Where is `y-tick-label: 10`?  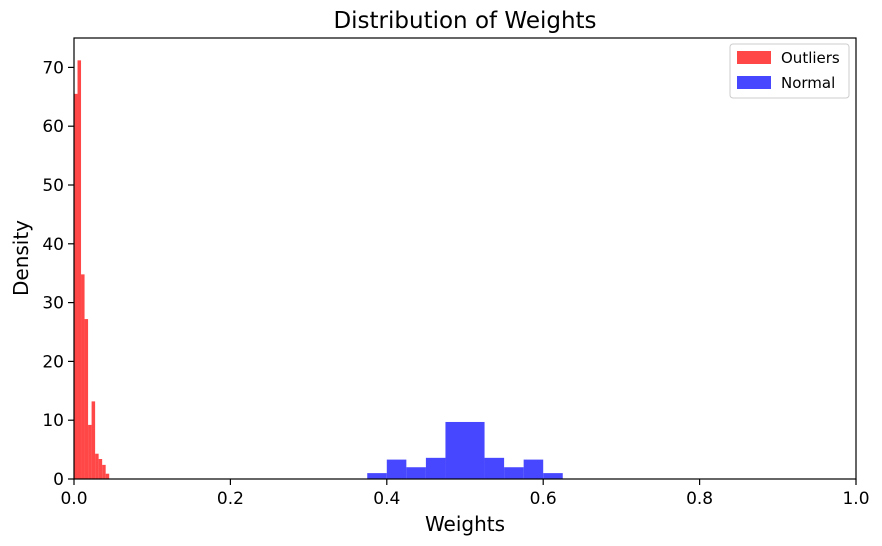
y-tick-label: 10 is located at coordinates (53, 421).